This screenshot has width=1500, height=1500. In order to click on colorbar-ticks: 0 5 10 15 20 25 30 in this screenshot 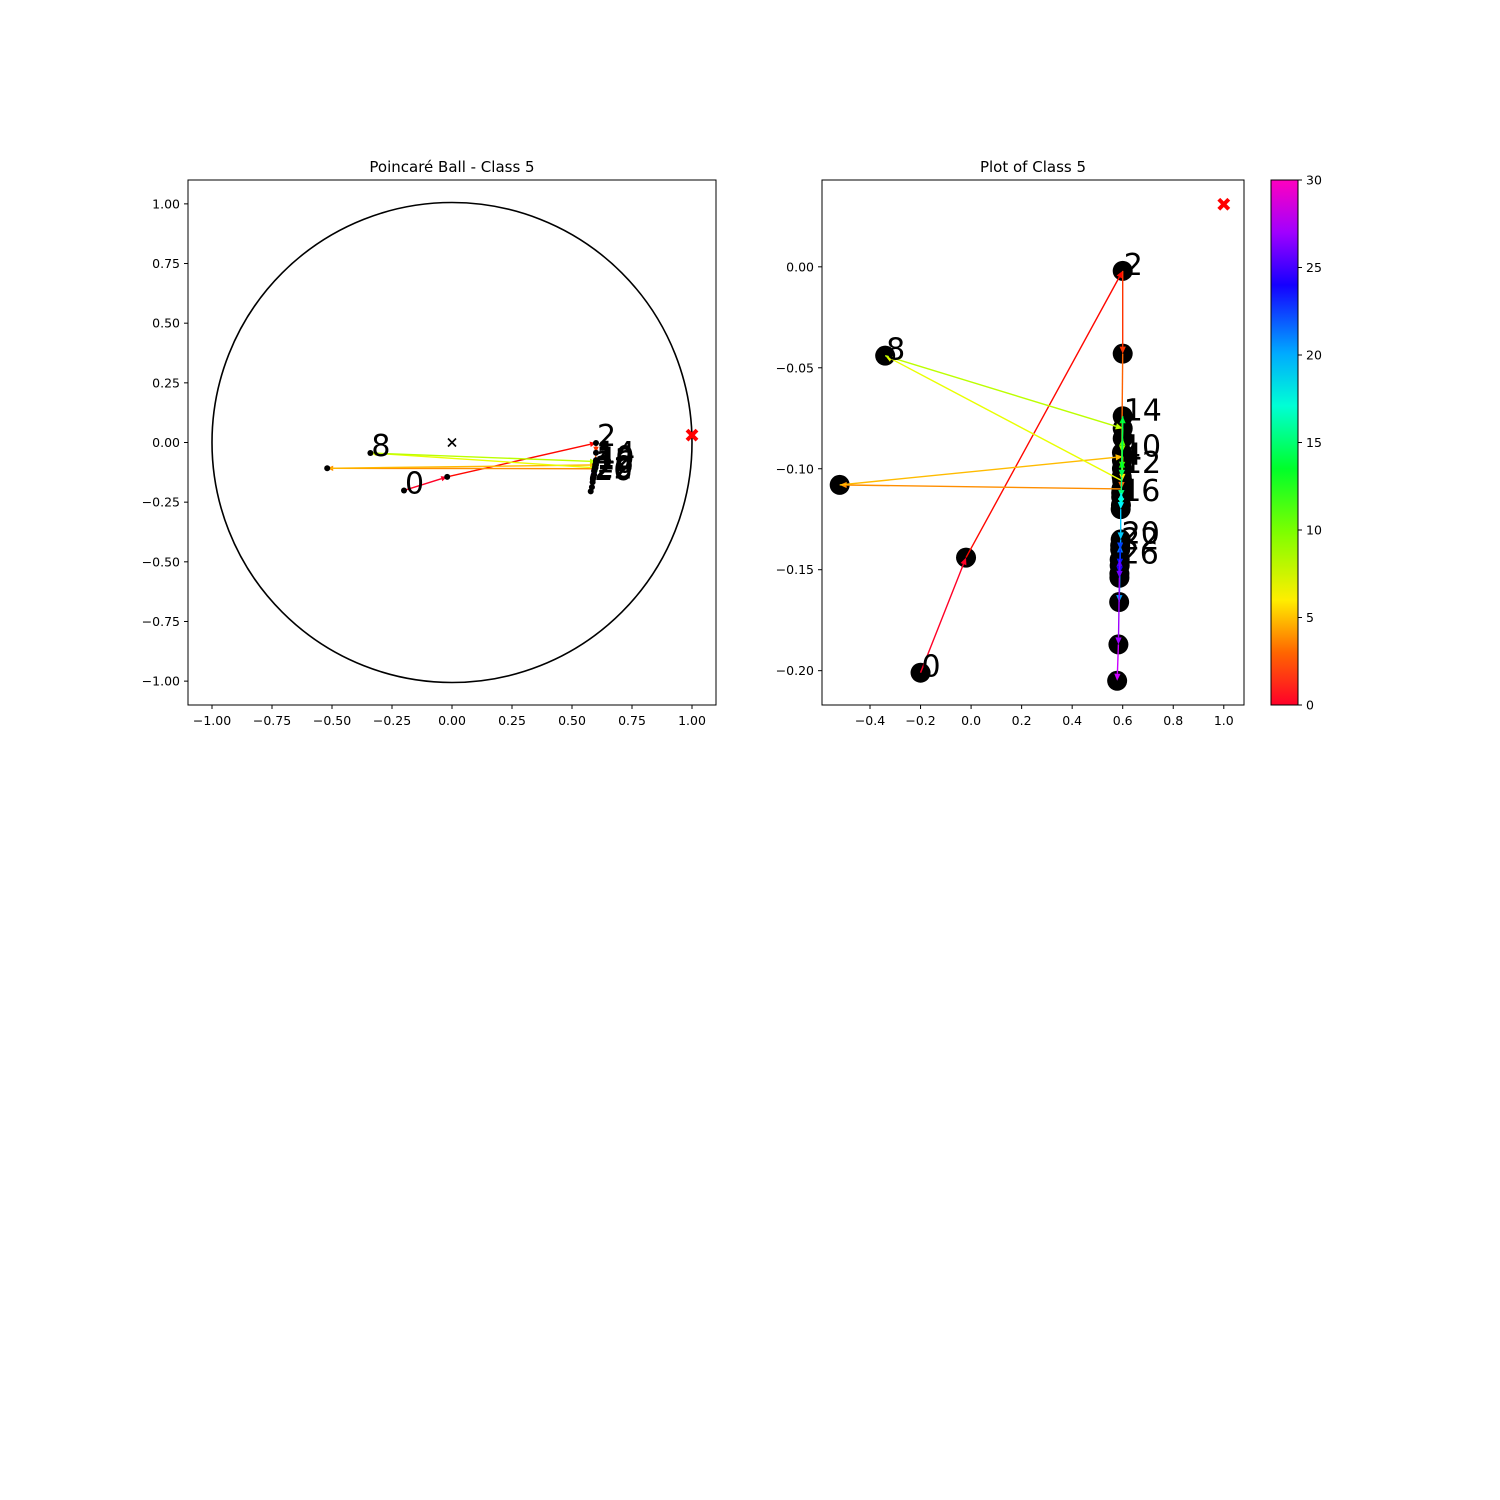, I will do `click(1310, 443)`.